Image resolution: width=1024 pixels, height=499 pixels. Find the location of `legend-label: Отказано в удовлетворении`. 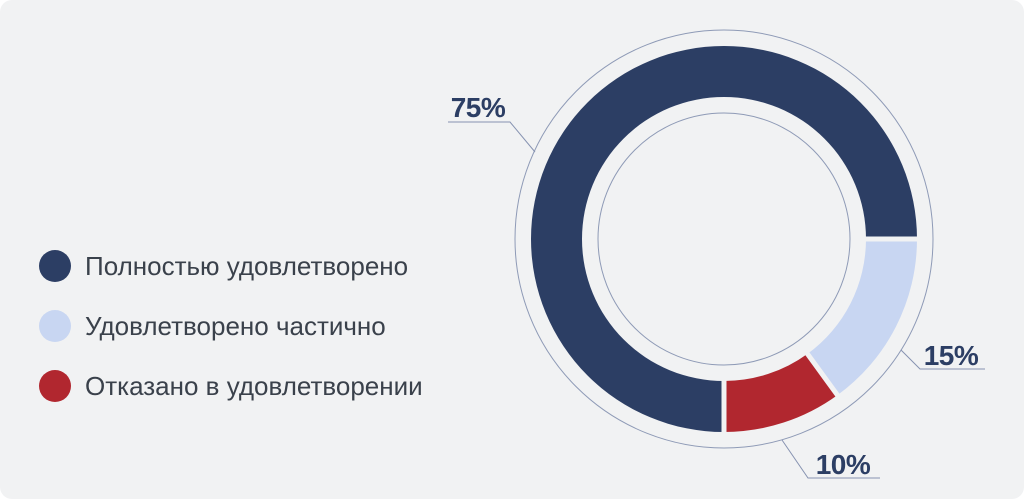

legend-label: Отказано в удовлетворении is located at coordinates (254, 386).